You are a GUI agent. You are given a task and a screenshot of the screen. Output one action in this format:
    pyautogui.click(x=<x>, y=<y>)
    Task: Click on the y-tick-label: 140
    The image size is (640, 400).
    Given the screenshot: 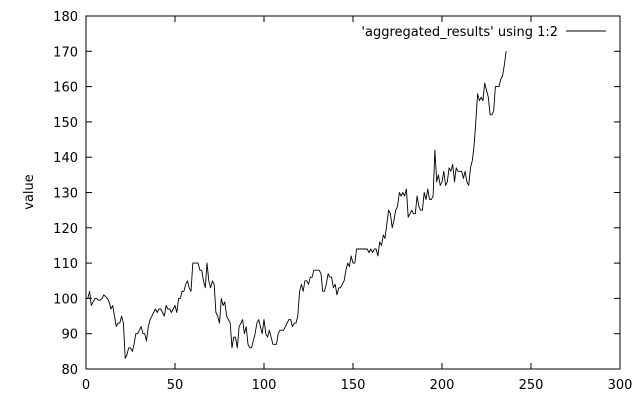 What is the action you would take?
    pyautogui.click(x=65, y=158)
    